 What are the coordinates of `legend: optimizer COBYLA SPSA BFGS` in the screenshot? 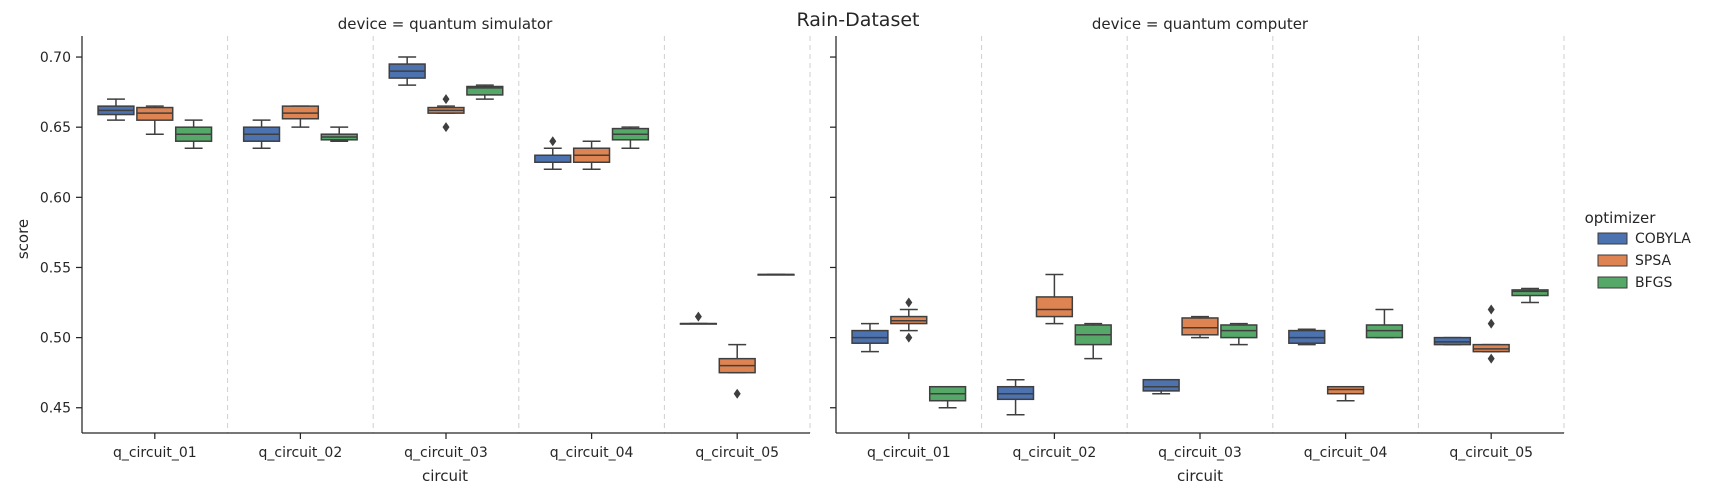 It's located at (1638, 250).